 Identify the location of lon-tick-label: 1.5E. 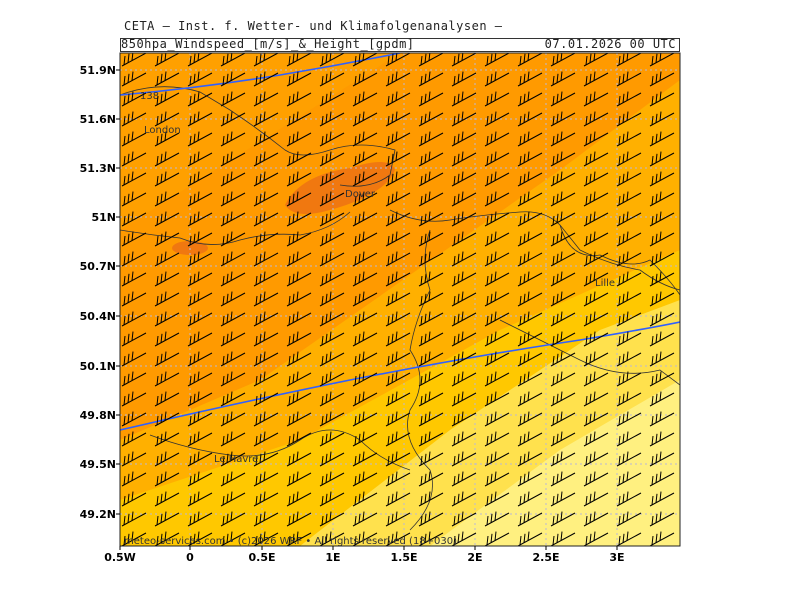
(403, 557).